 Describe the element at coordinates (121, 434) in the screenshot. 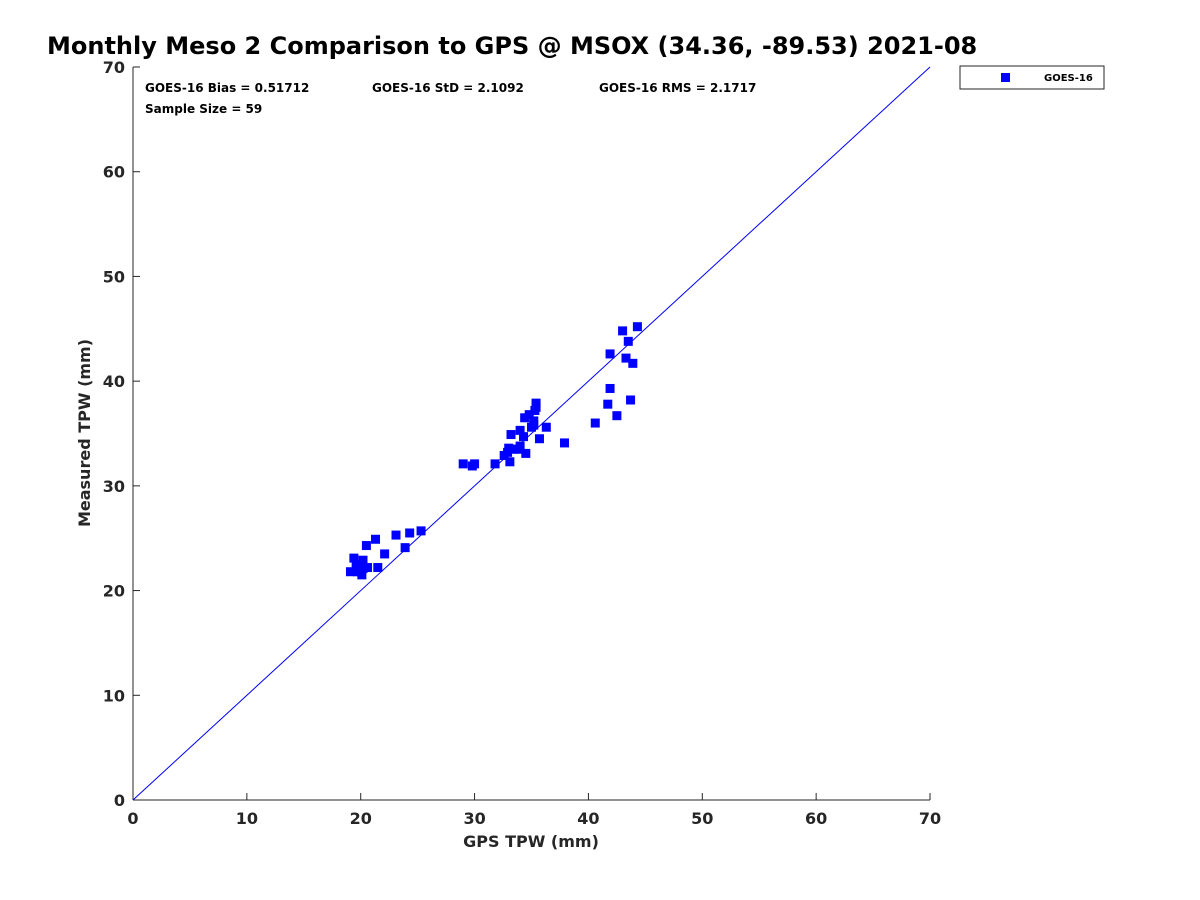

I see `y-ticks: 0 10 20 30 40 50 60 70` at that location.